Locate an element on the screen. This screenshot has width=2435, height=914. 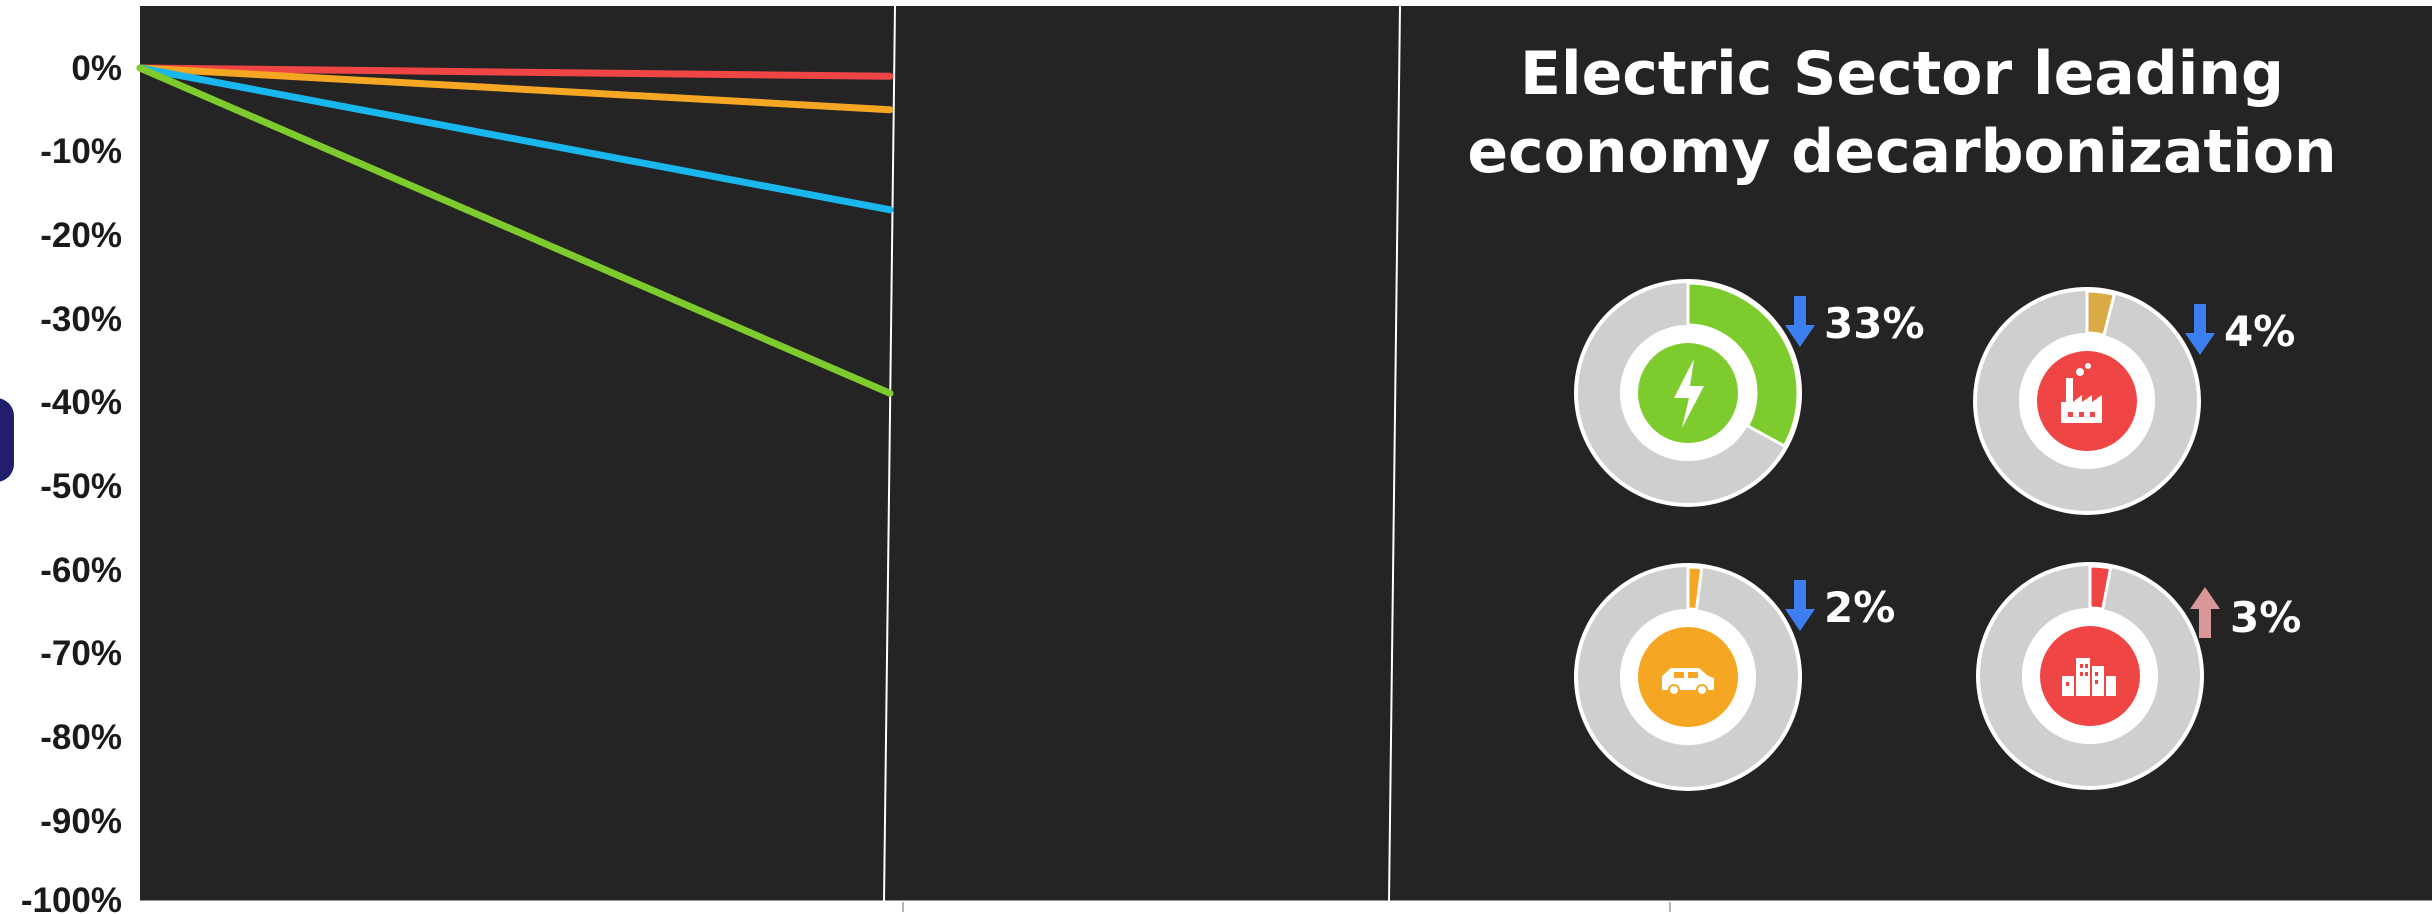
y-tick-label: -100% is located at coordinates (71, 897).